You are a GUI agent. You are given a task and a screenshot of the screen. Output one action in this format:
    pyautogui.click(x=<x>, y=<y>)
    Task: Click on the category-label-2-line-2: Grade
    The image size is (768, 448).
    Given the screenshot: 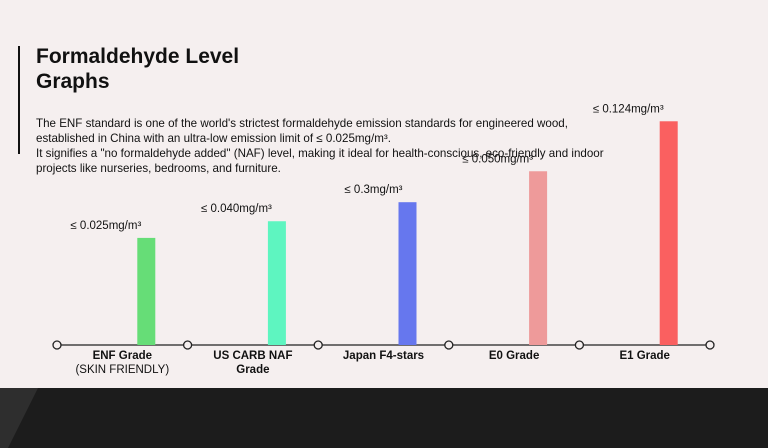 What is the action you would take?
    pyautogui.click(x=252, y=370)
    